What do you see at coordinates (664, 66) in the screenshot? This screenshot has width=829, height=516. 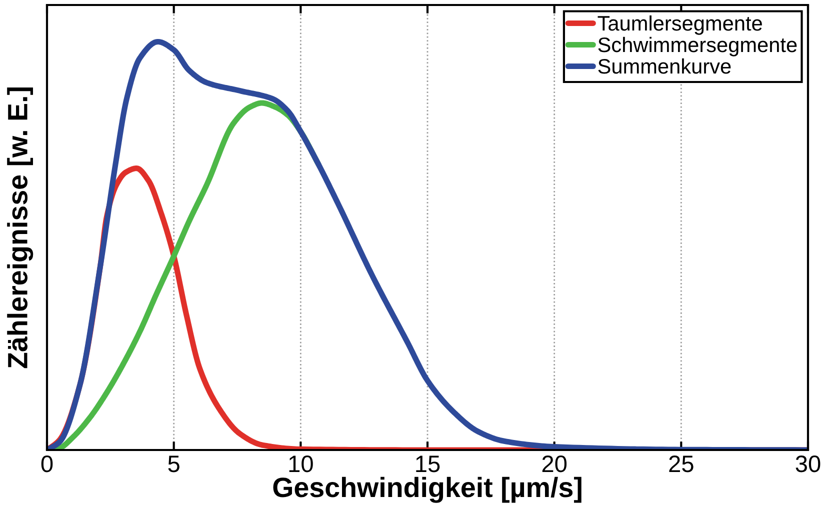 I see `legend-label: Summenkurve` at bounding box center [664, 66].